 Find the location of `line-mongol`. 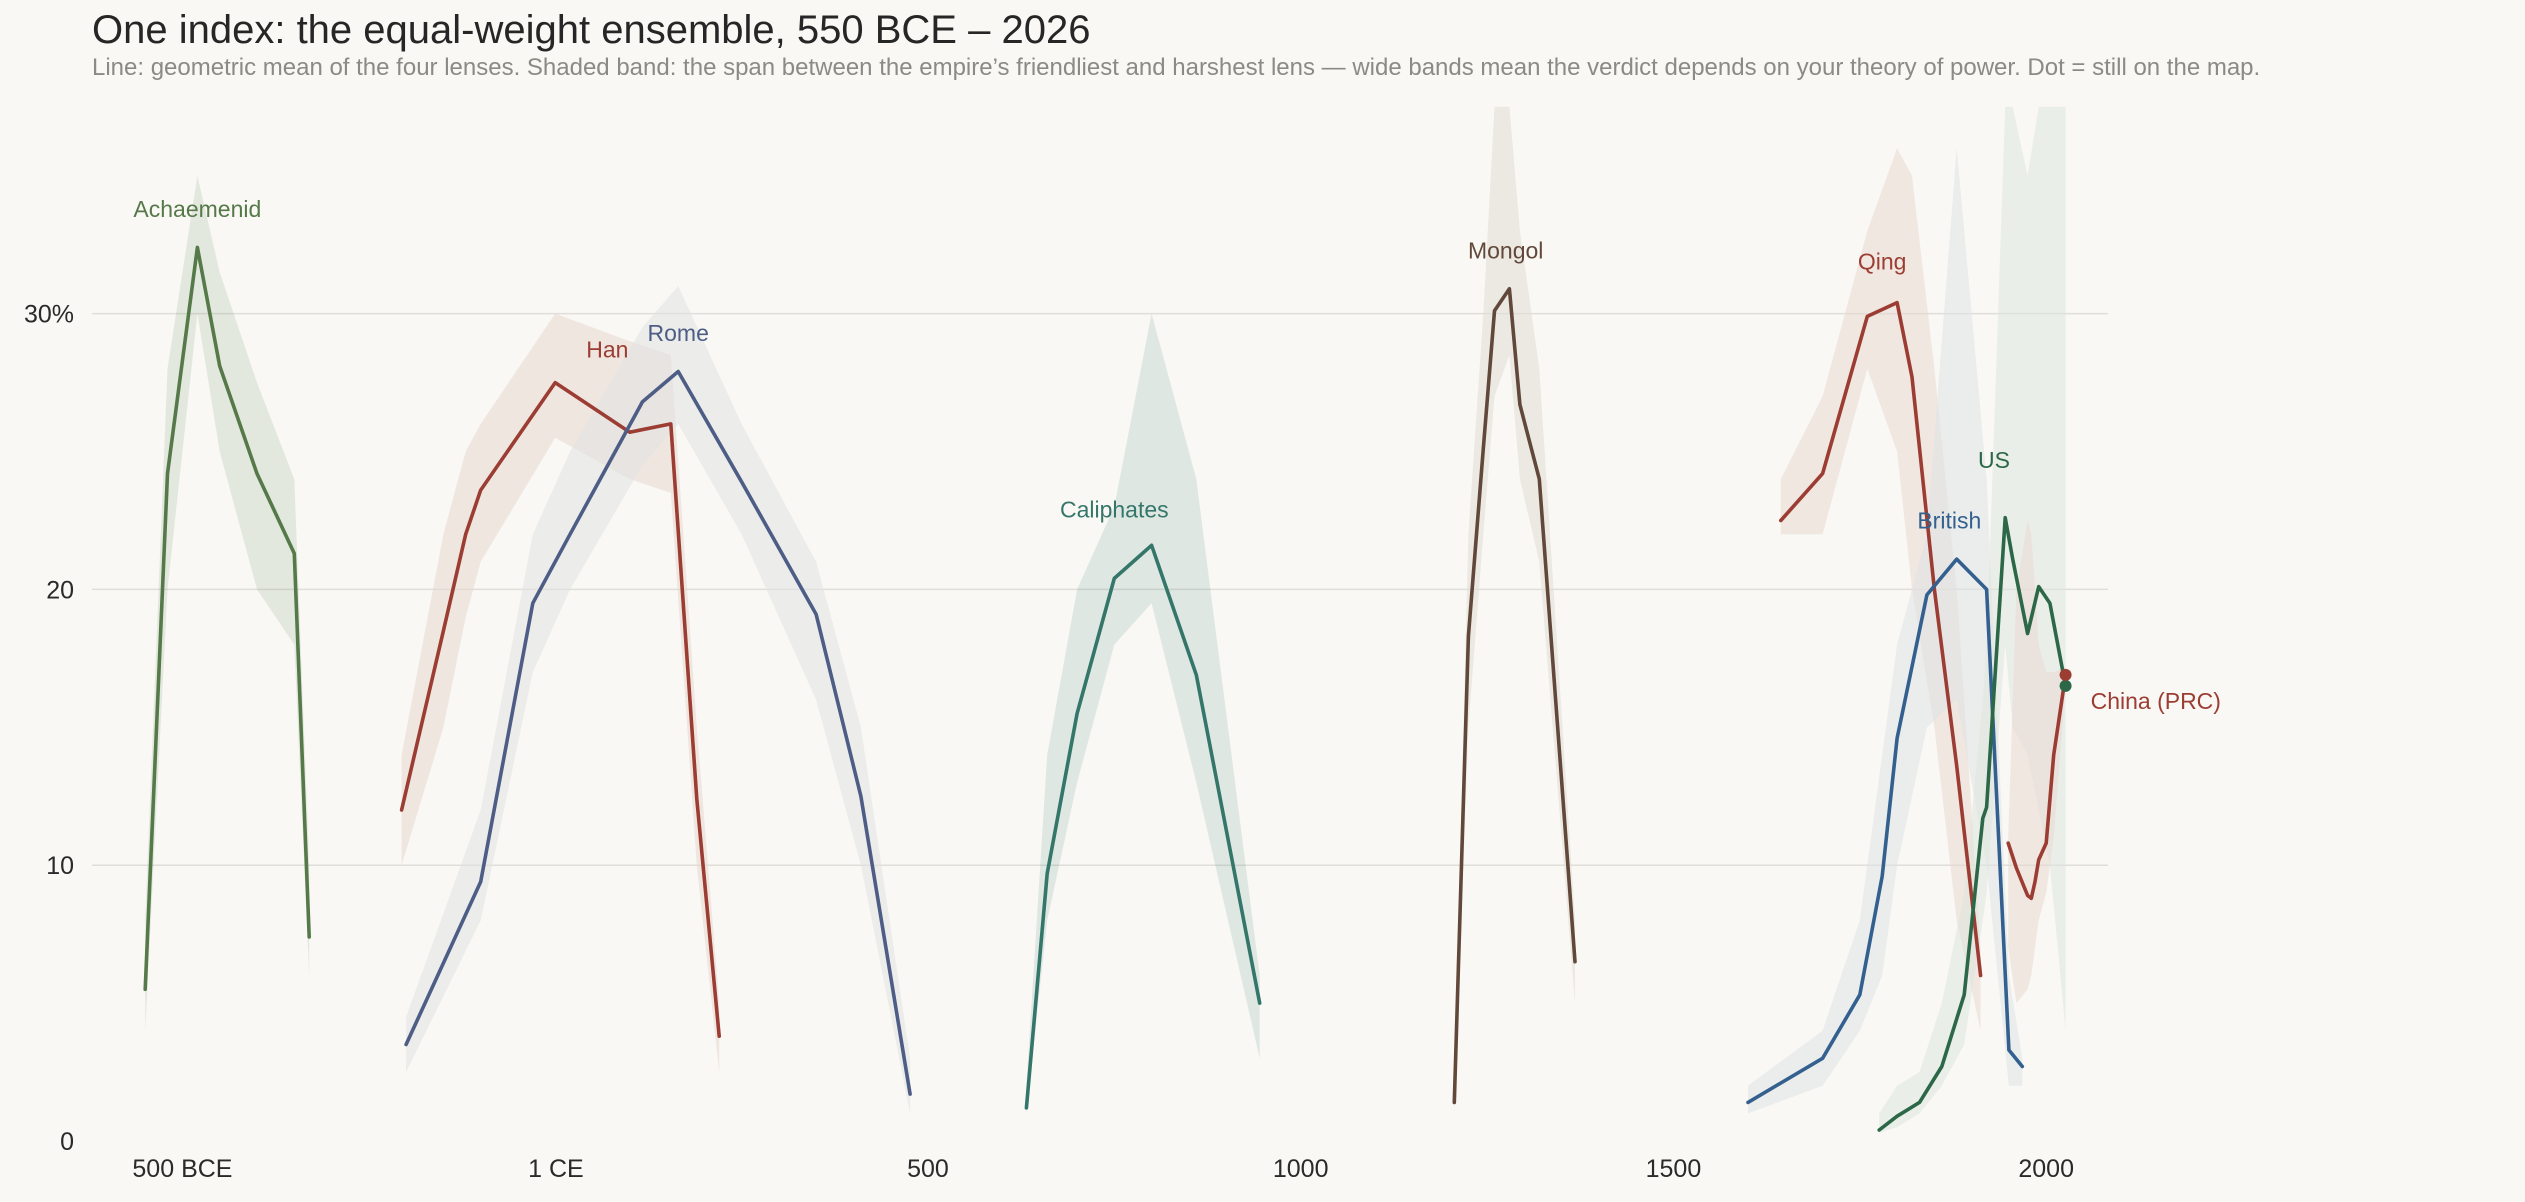

line-mongol is located at coordinates (1514, 695).